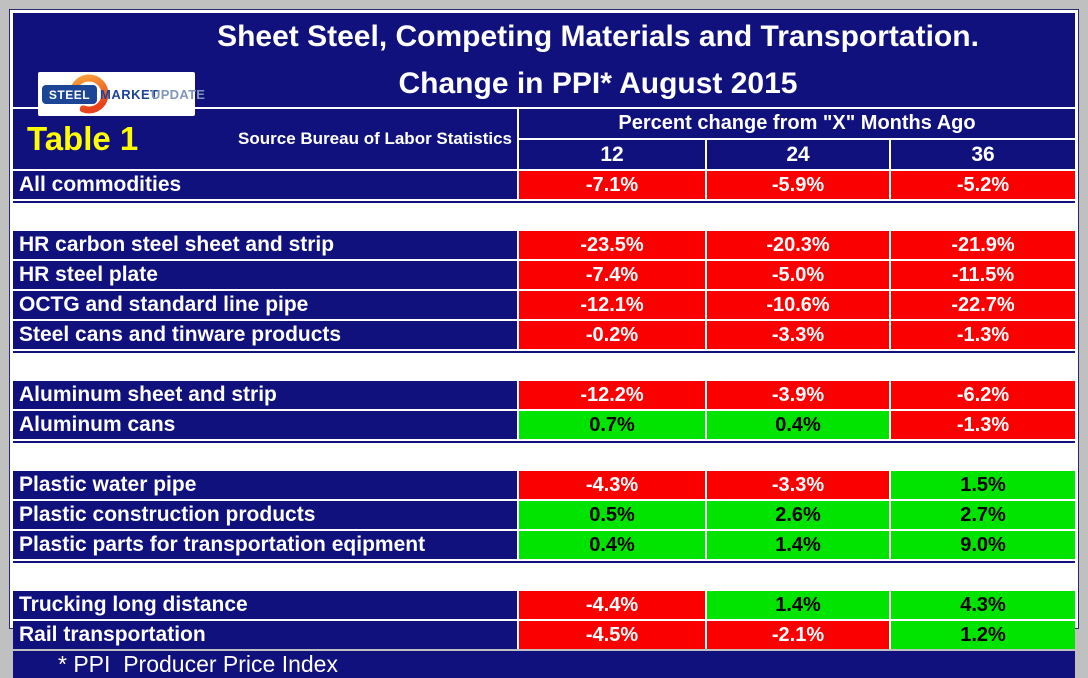 The height and width of the screenshot is (678, 1088). Describe the element at coordinates (983, 395) in the screenshot. I see `value-cell: -6.2%` at that location.